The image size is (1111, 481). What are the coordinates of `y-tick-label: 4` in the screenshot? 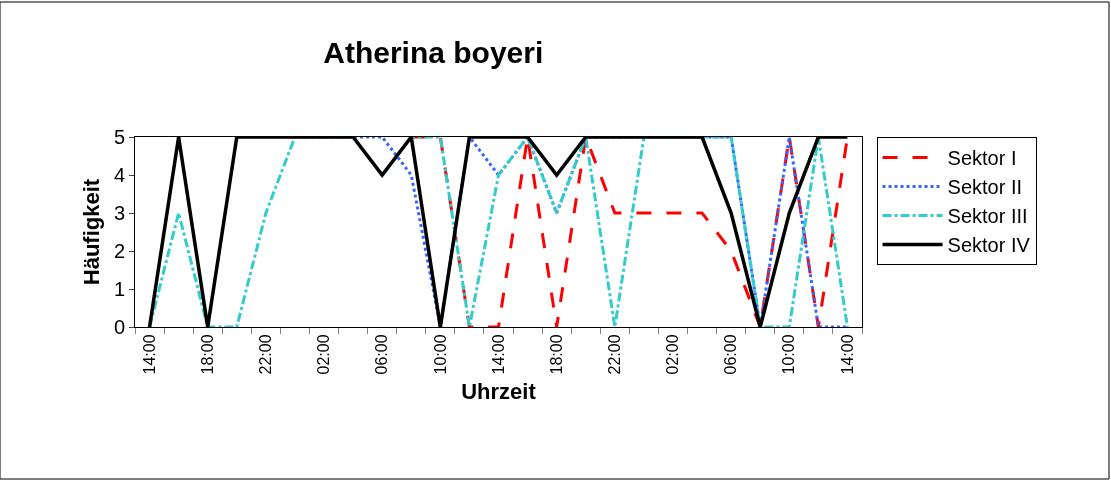 It's located at (119, 175).